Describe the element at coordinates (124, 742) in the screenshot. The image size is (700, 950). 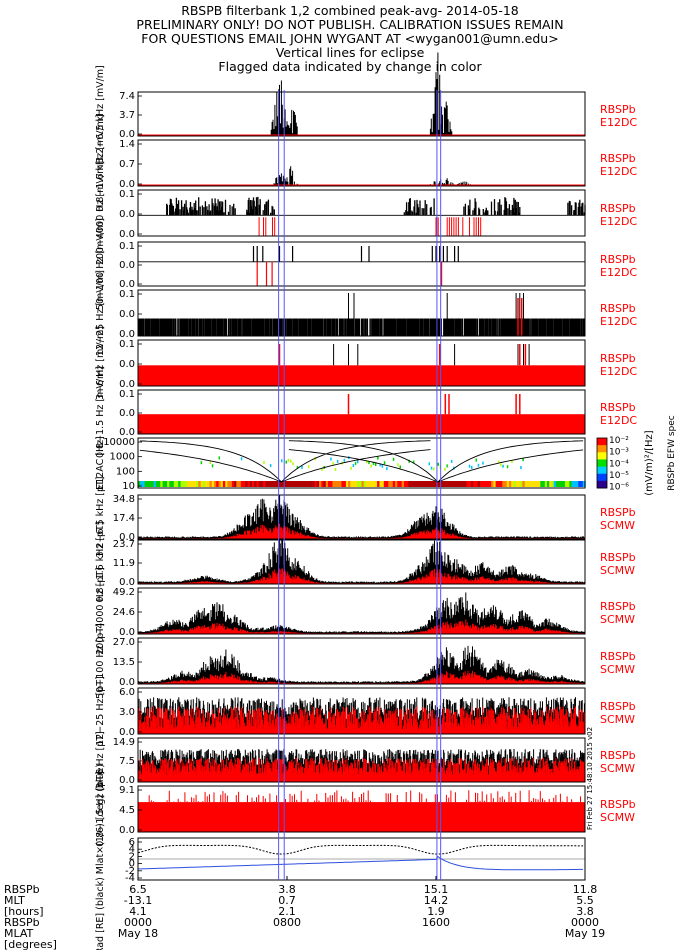
I see `y-tick-label: 14.9` at that location.